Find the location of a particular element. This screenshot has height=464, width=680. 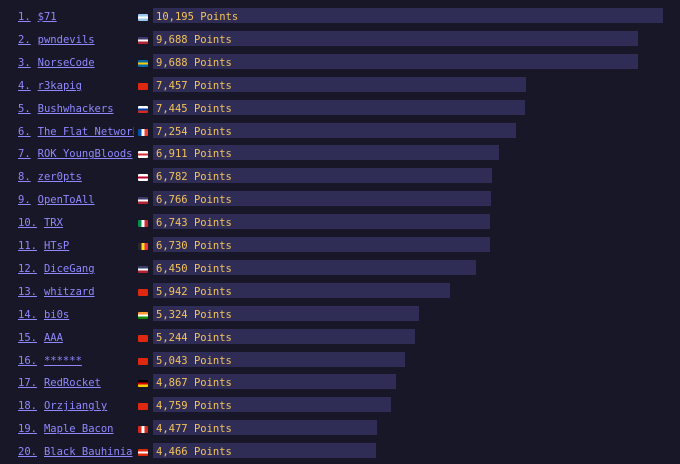

team-points: 7,445 Points is located at coordinates (194, 109).